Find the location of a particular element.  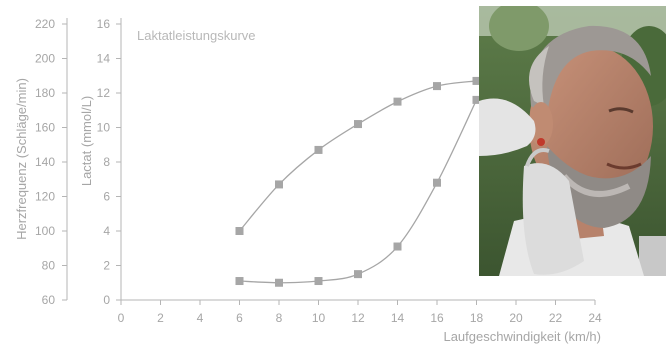

x-tick-label: 8 is located at coordinates (279, 318).